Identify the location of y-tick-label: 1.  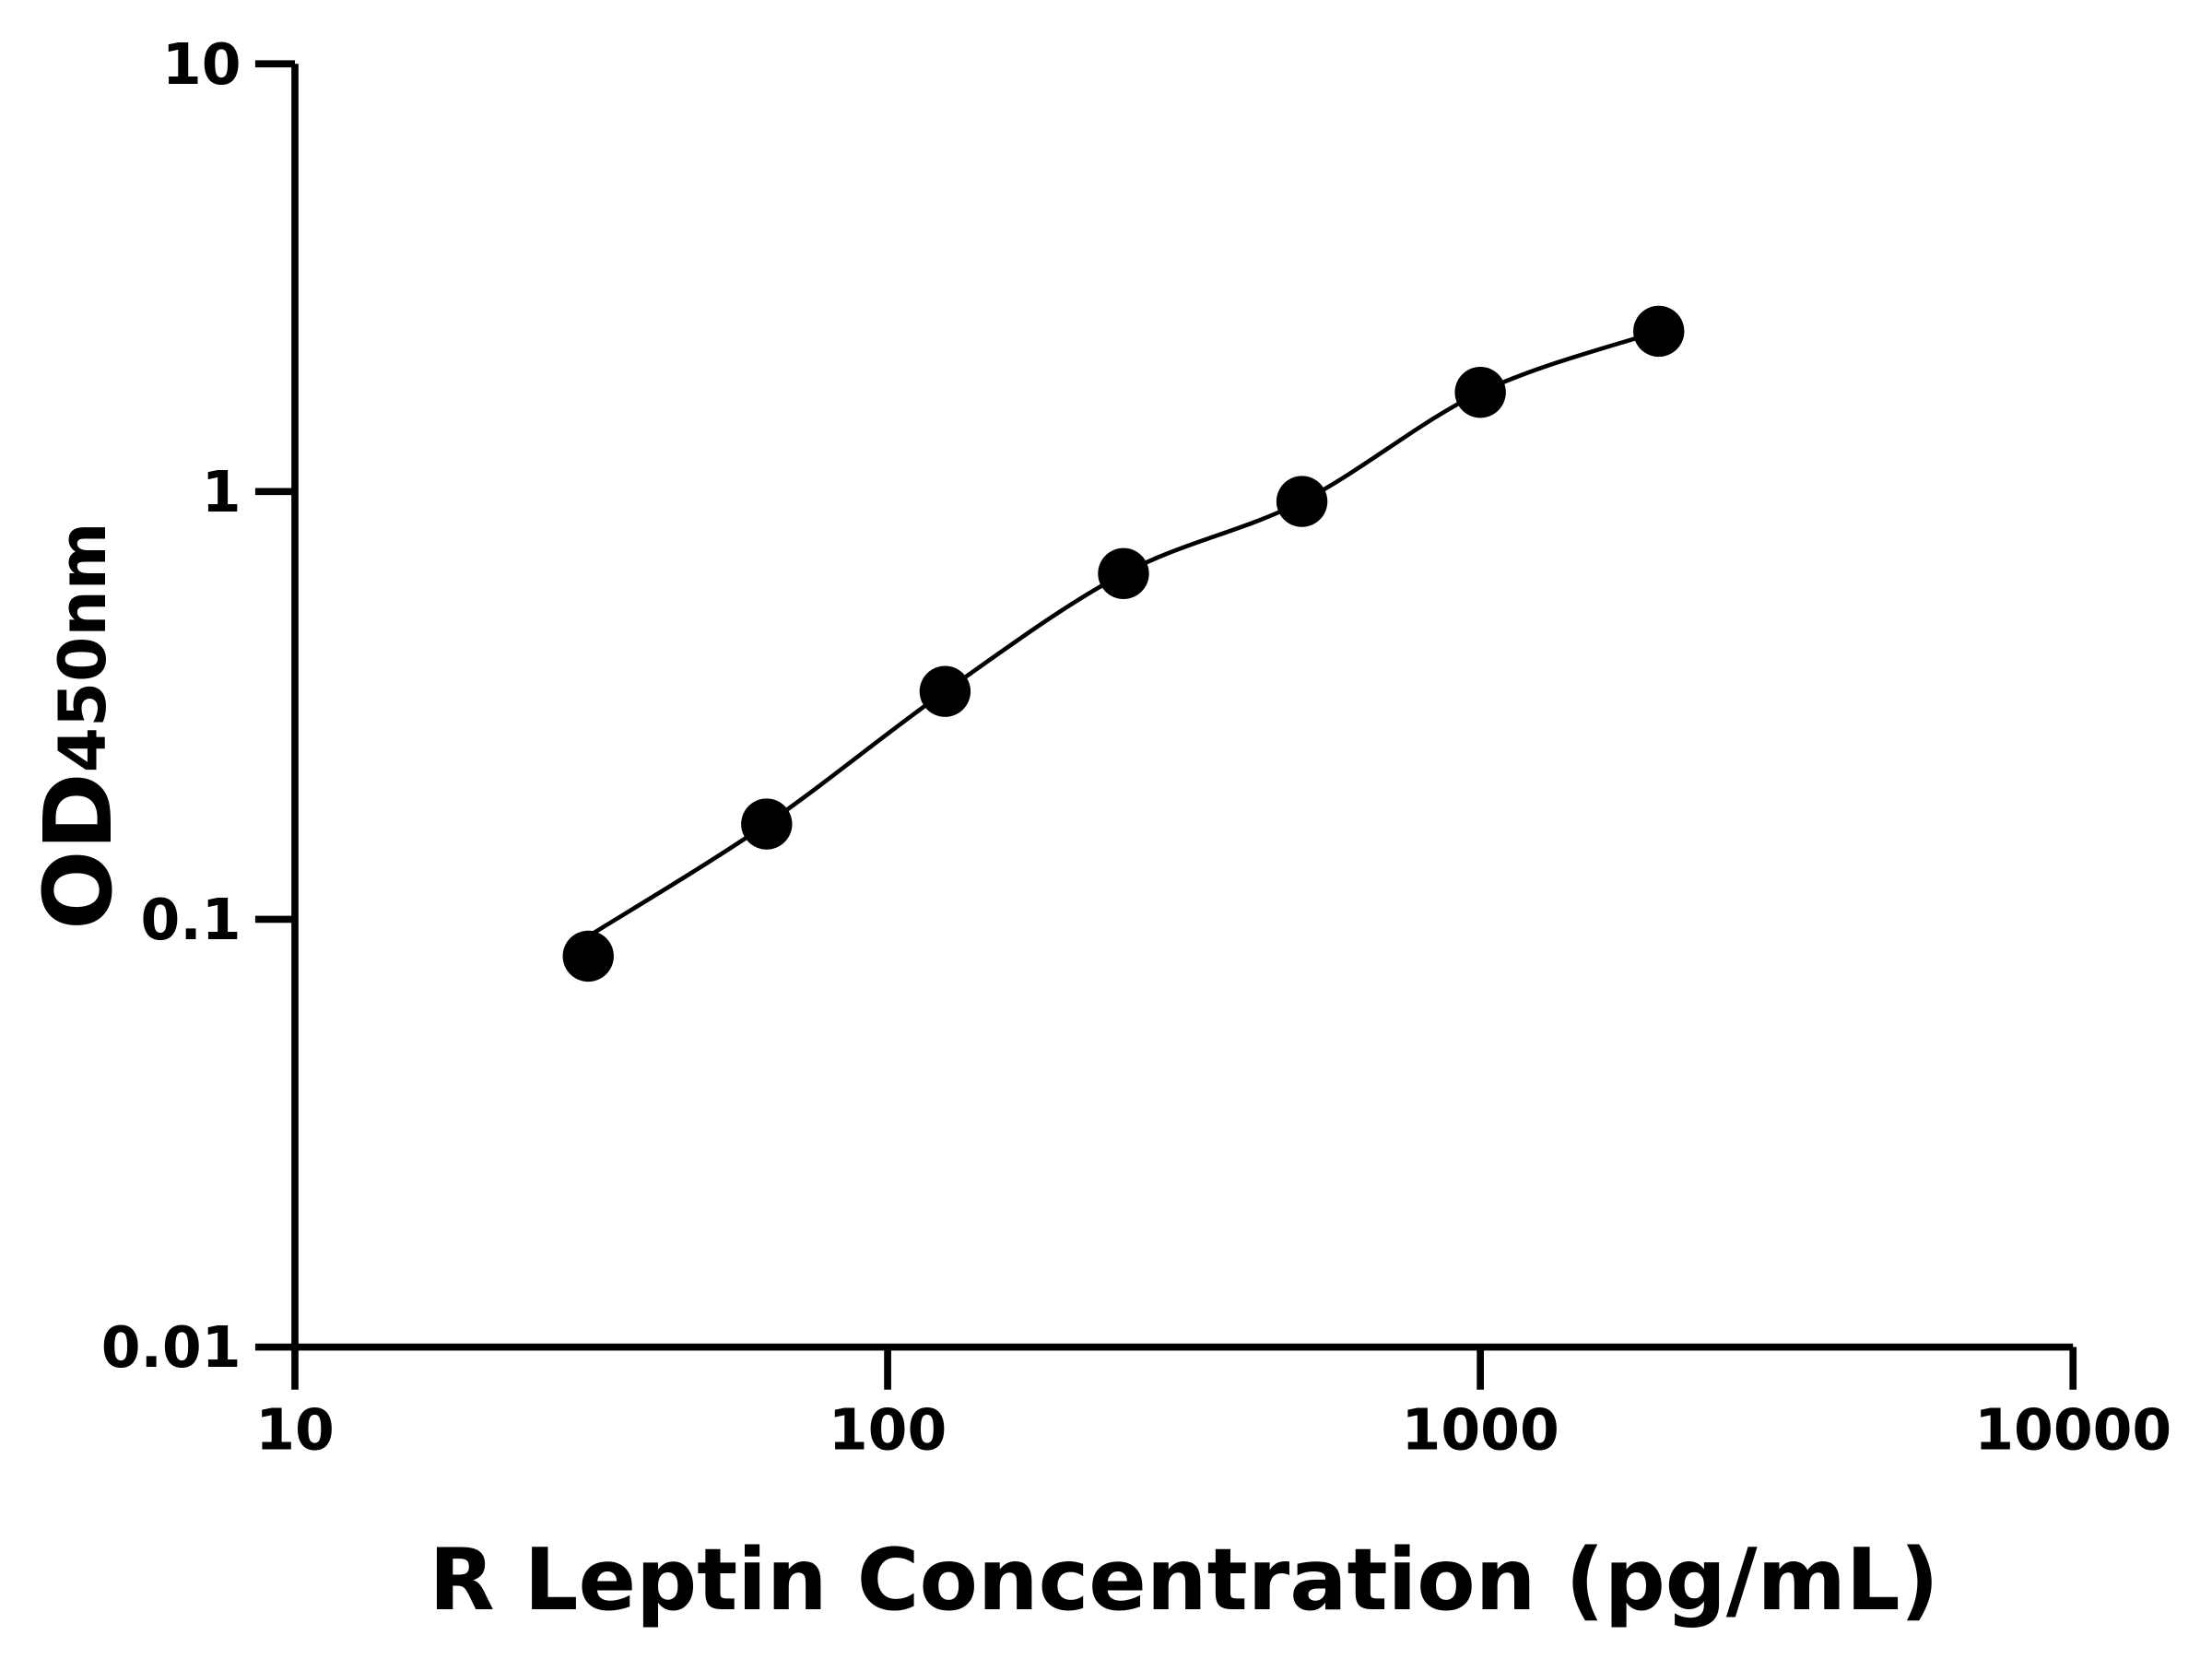
(221, 492).